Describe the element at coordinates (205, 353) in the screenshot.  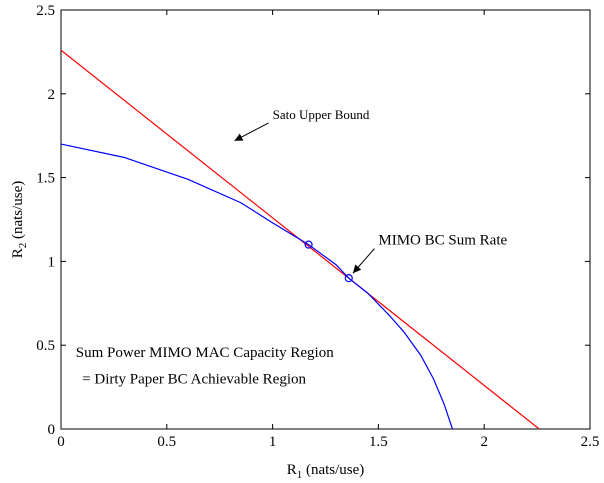
I see `annotation-region1: Sum Power MIMO MAC Capacity Region` at that location.